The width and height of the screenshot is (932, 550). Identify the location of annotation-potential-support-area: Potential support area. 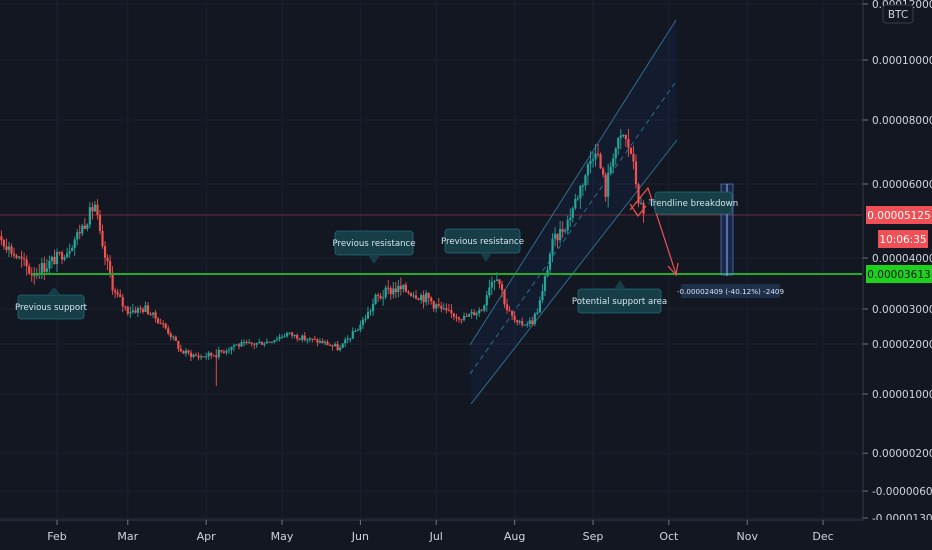
(619, 297).